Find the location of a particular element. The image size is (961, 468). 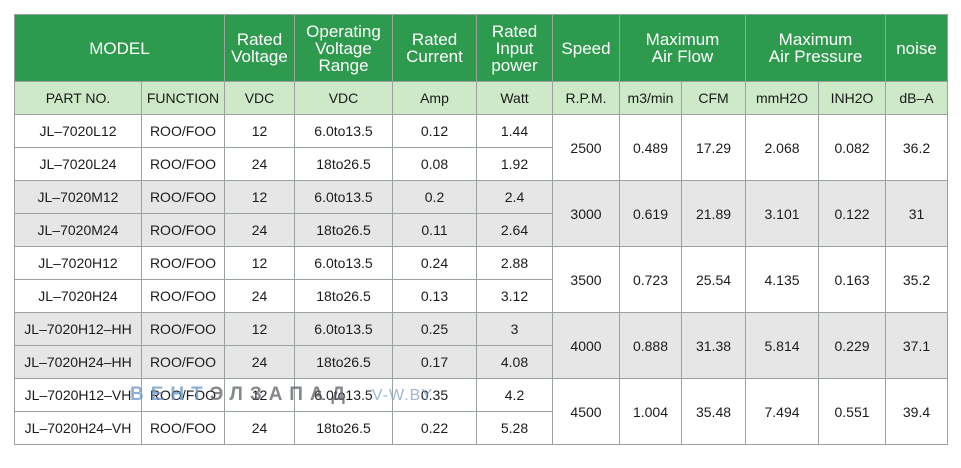

power-cell: 2.88 is located at coordinates (514, 263).